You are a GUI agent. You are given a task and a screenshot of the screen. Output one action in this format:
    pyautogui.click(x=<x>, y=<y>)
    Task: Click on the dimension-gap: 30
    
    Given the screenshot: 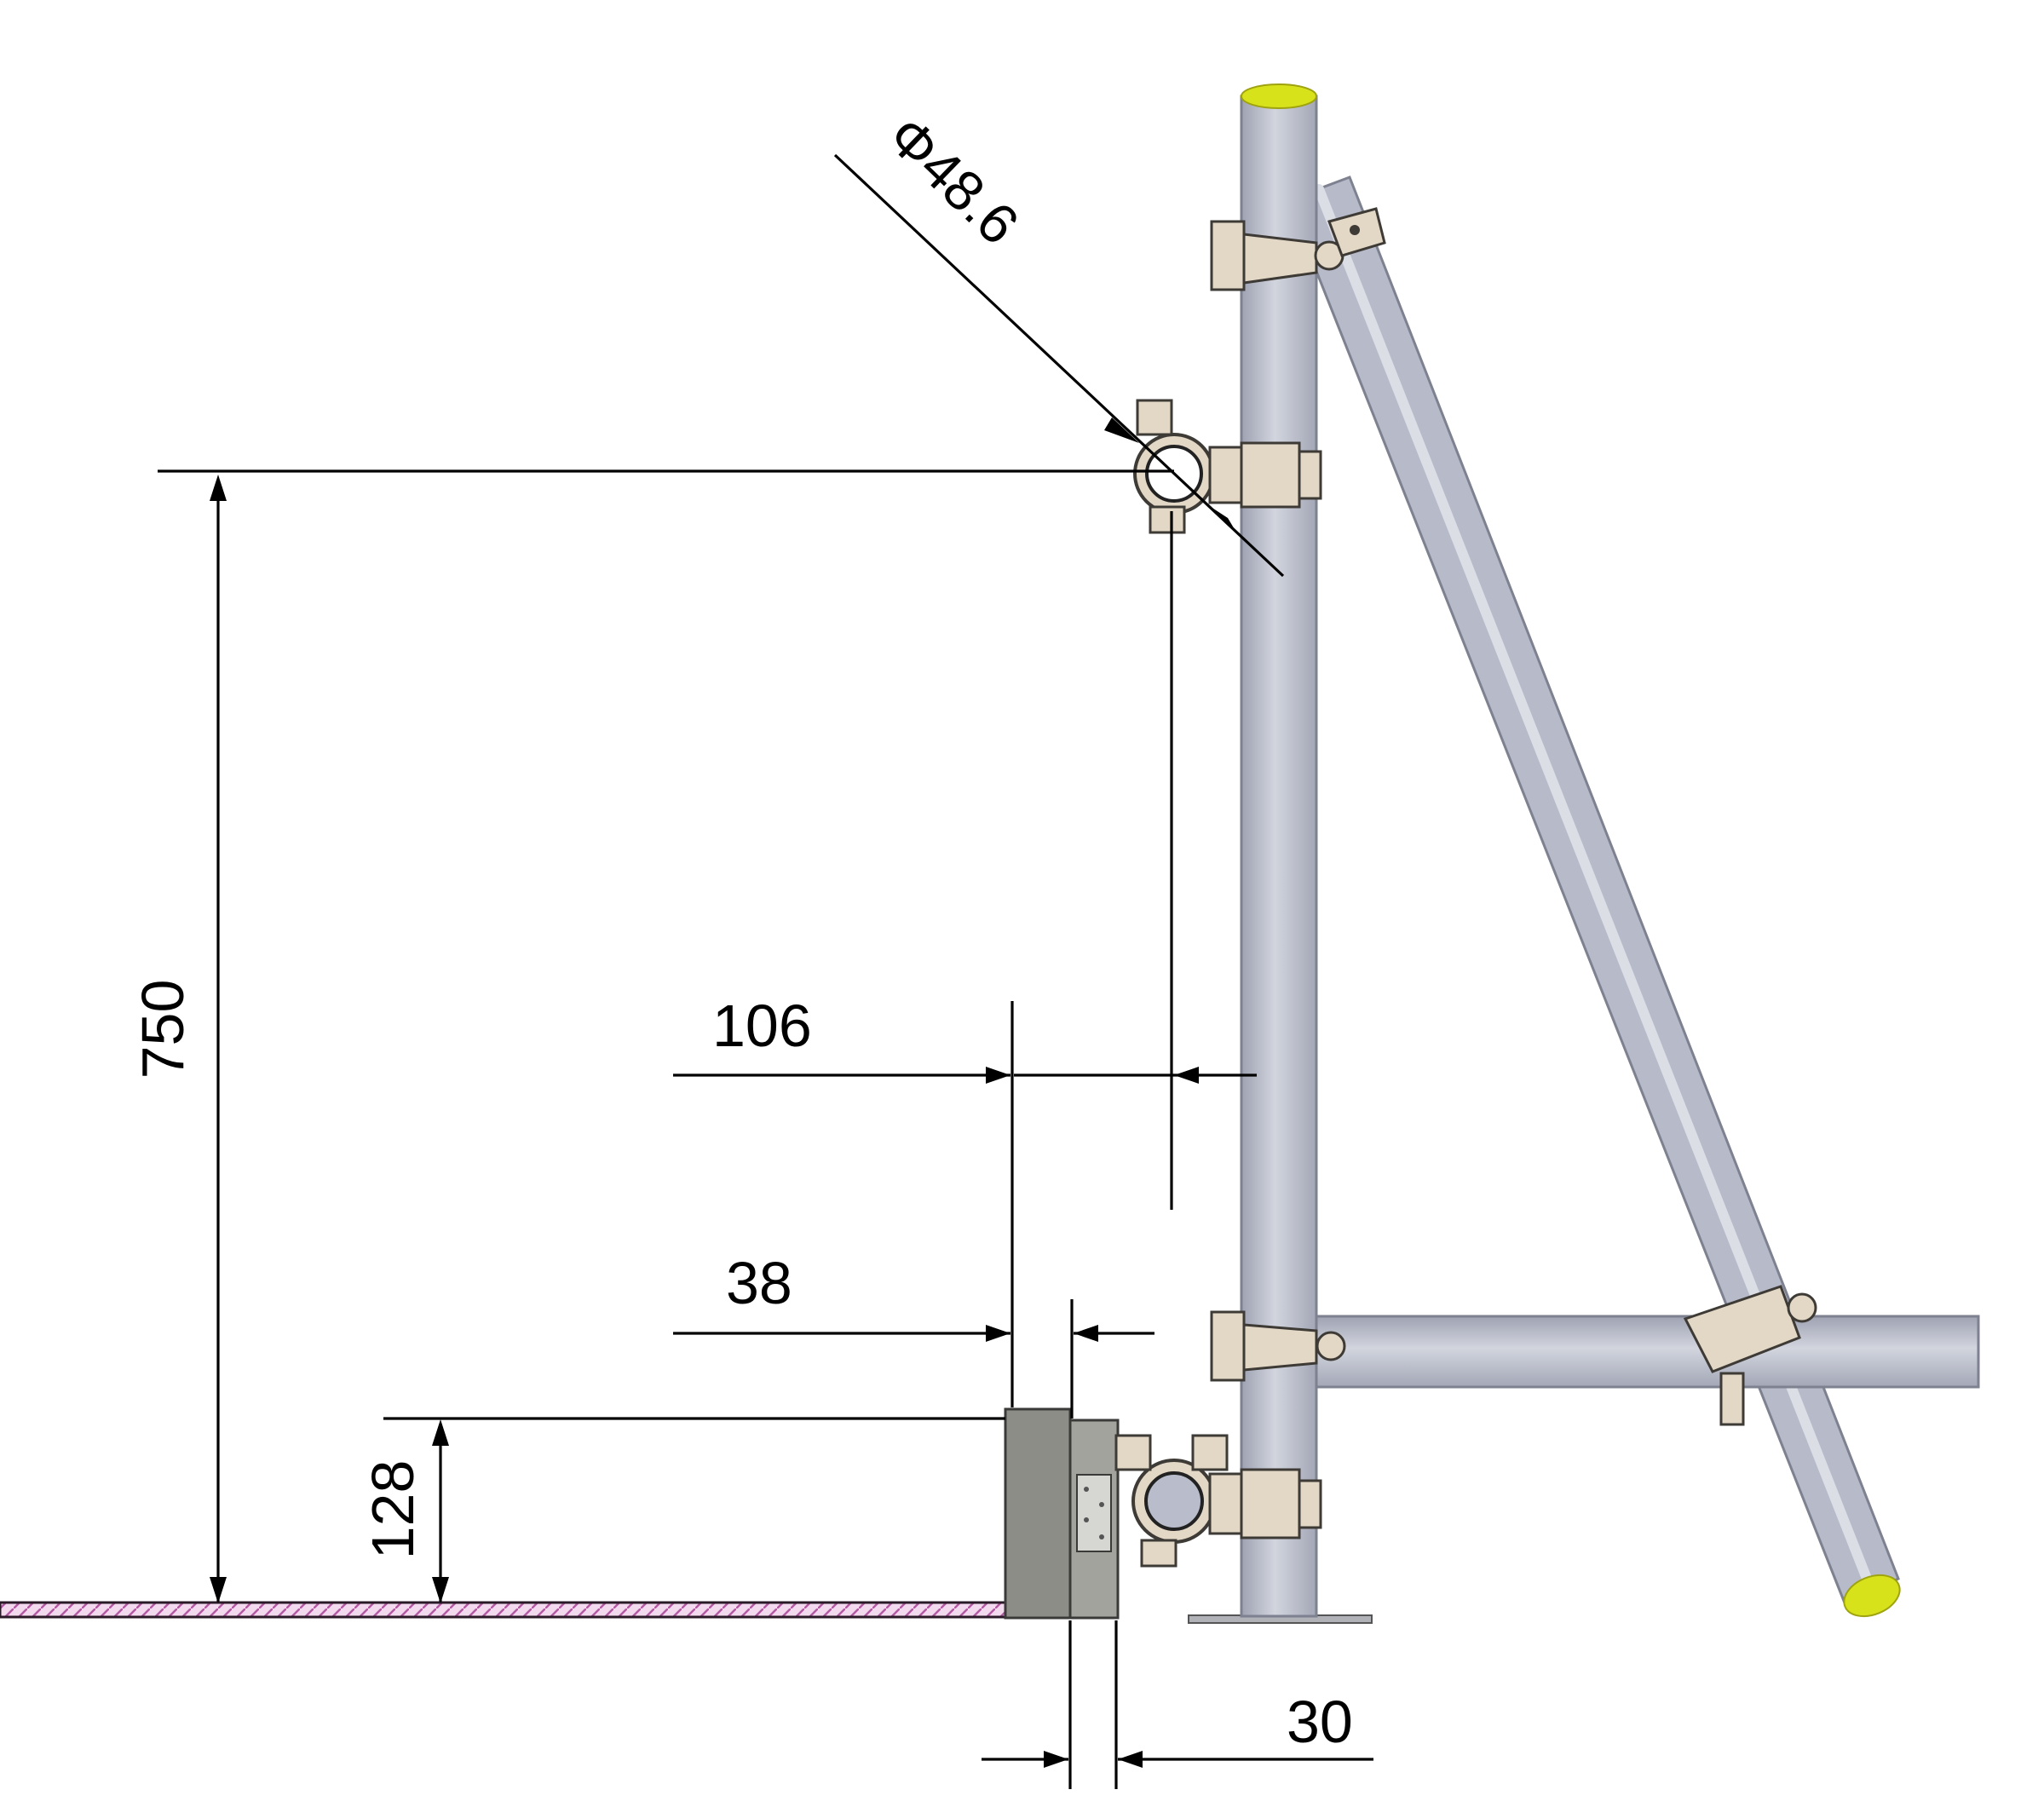 What is the action you would take?
    pyautogui.click(x=1177, y=1704)
    